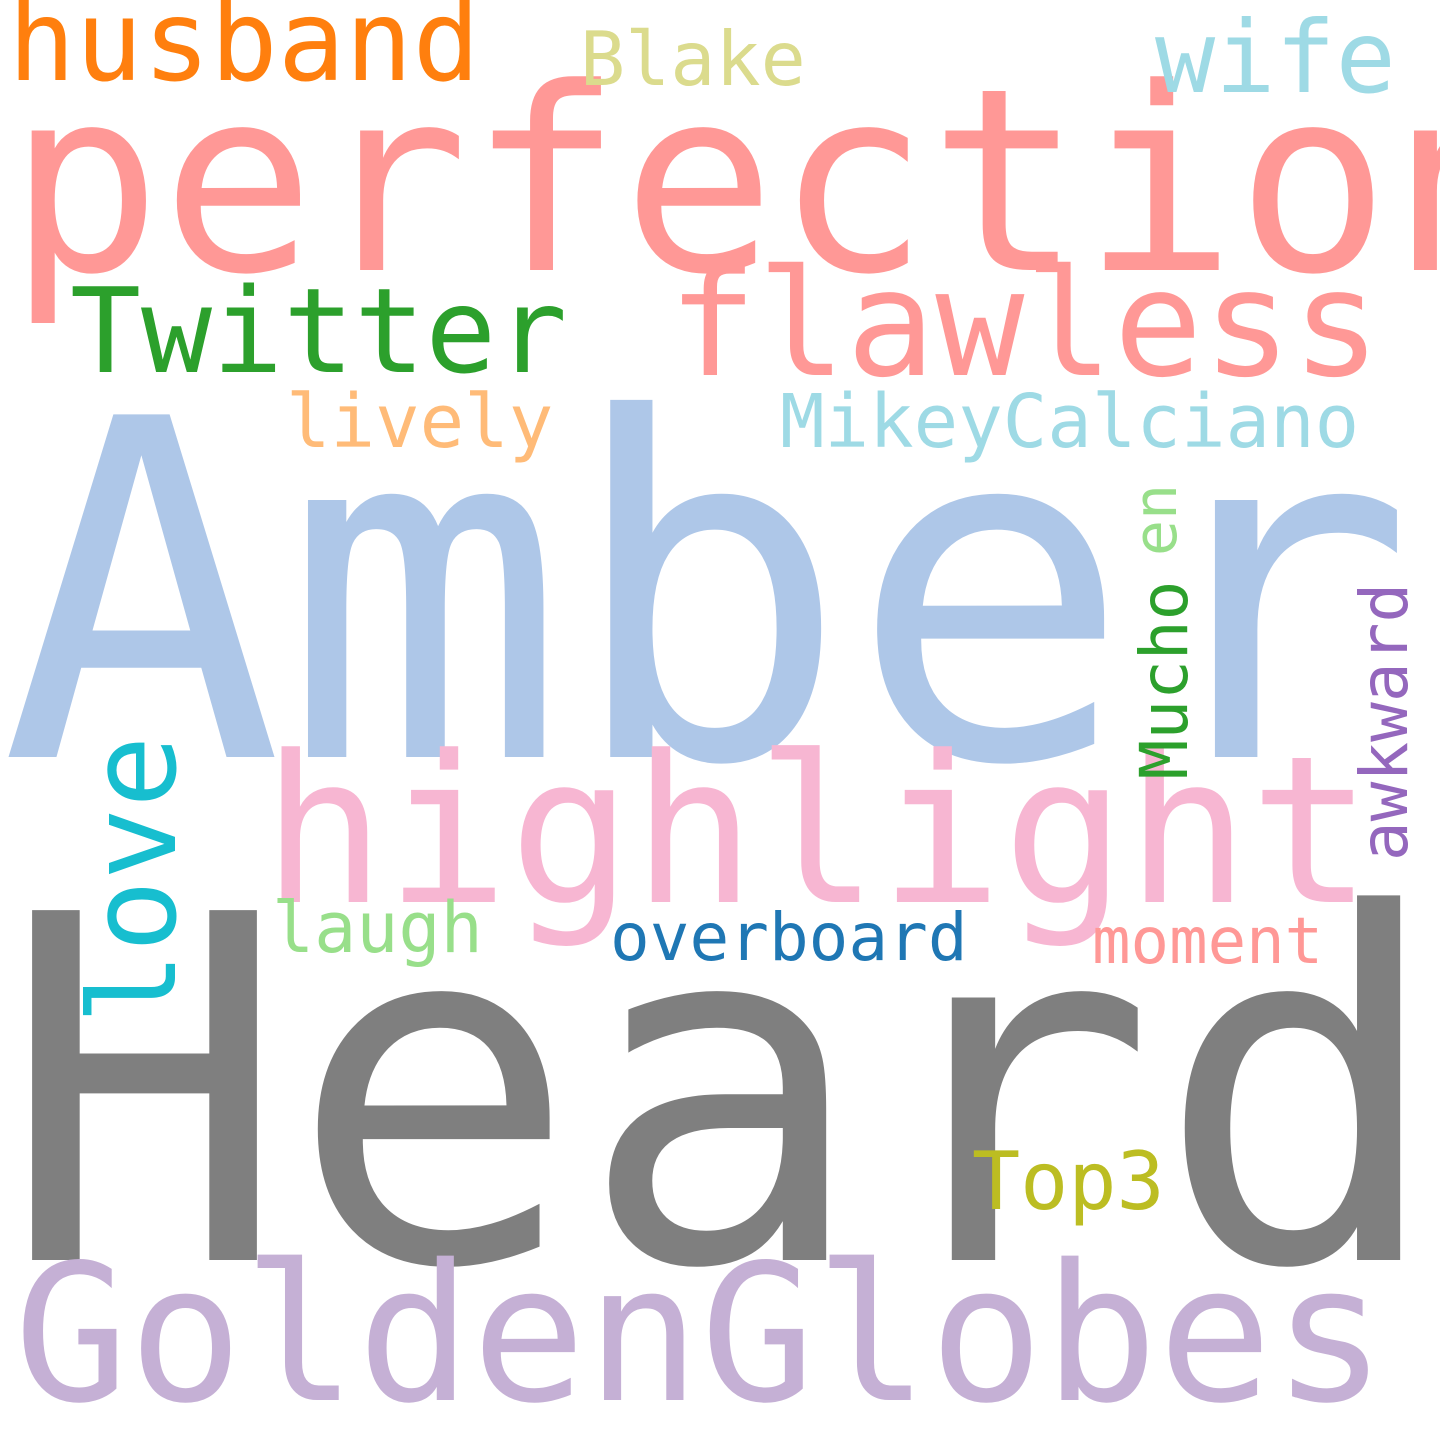  What do you see at coordinates (1068, 1181) in the screenshot?
I see `word-top3: Top3` at bounding box center [1068, 1181].